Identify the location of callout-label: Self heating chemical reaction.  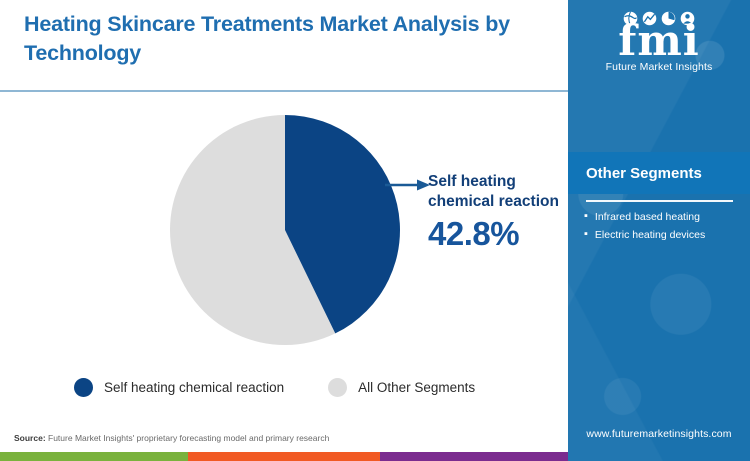
(493, 192).